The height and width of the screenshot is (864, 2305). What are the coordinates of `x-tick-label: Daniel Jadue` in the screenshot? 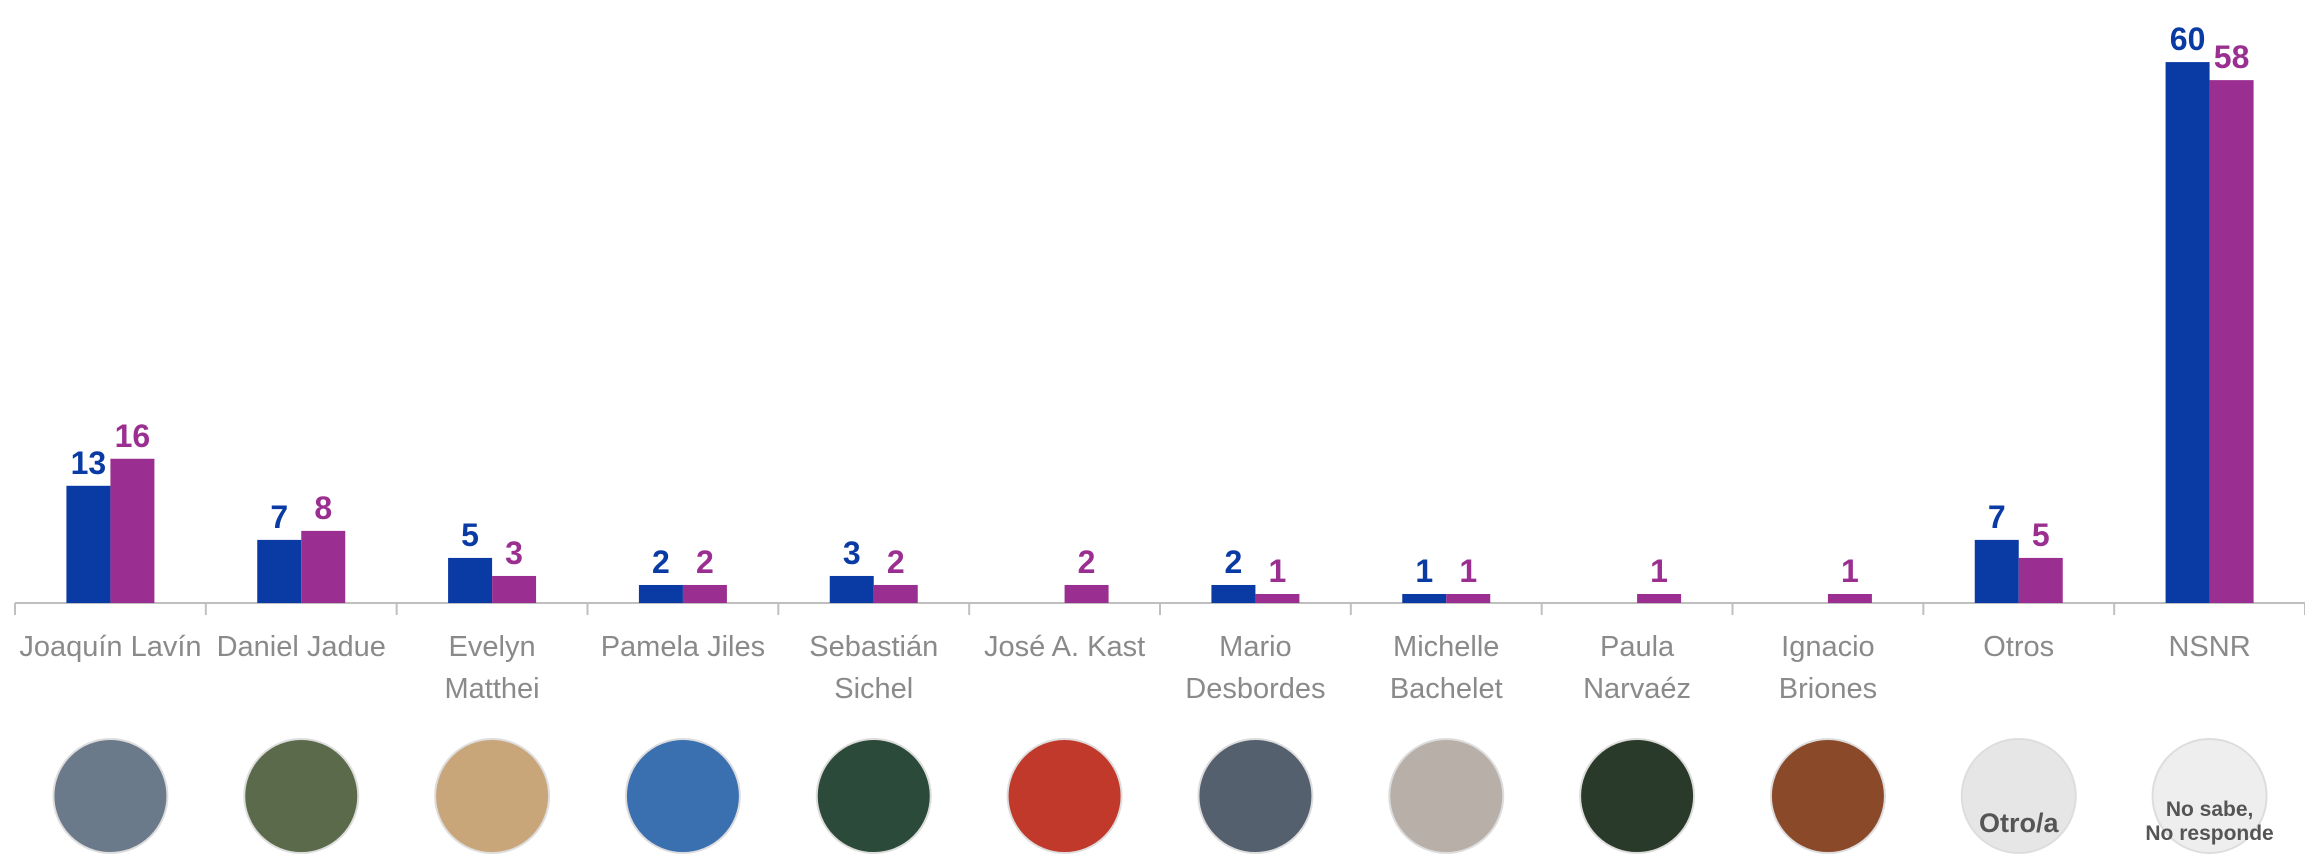 It's located at (301, 647).